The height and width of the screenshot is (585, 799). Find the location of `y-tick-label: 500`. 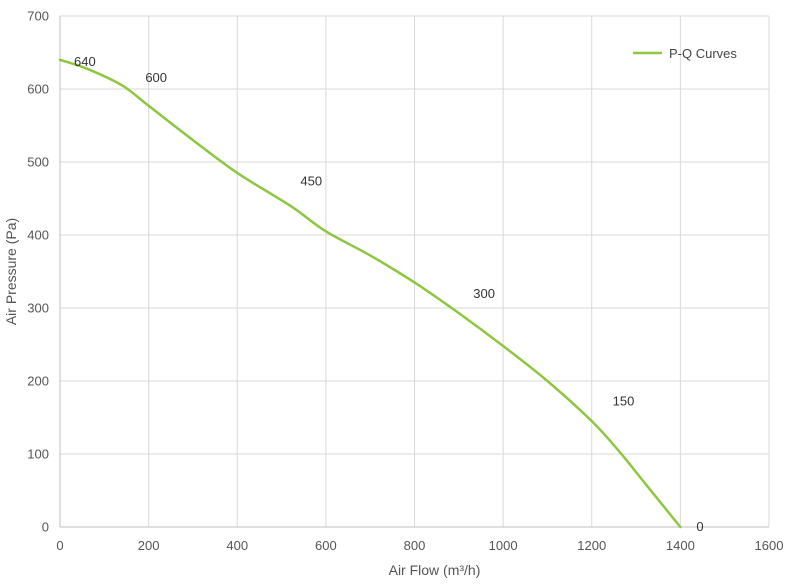

y-tick-label: 500 is located at coordinates (38, 162).